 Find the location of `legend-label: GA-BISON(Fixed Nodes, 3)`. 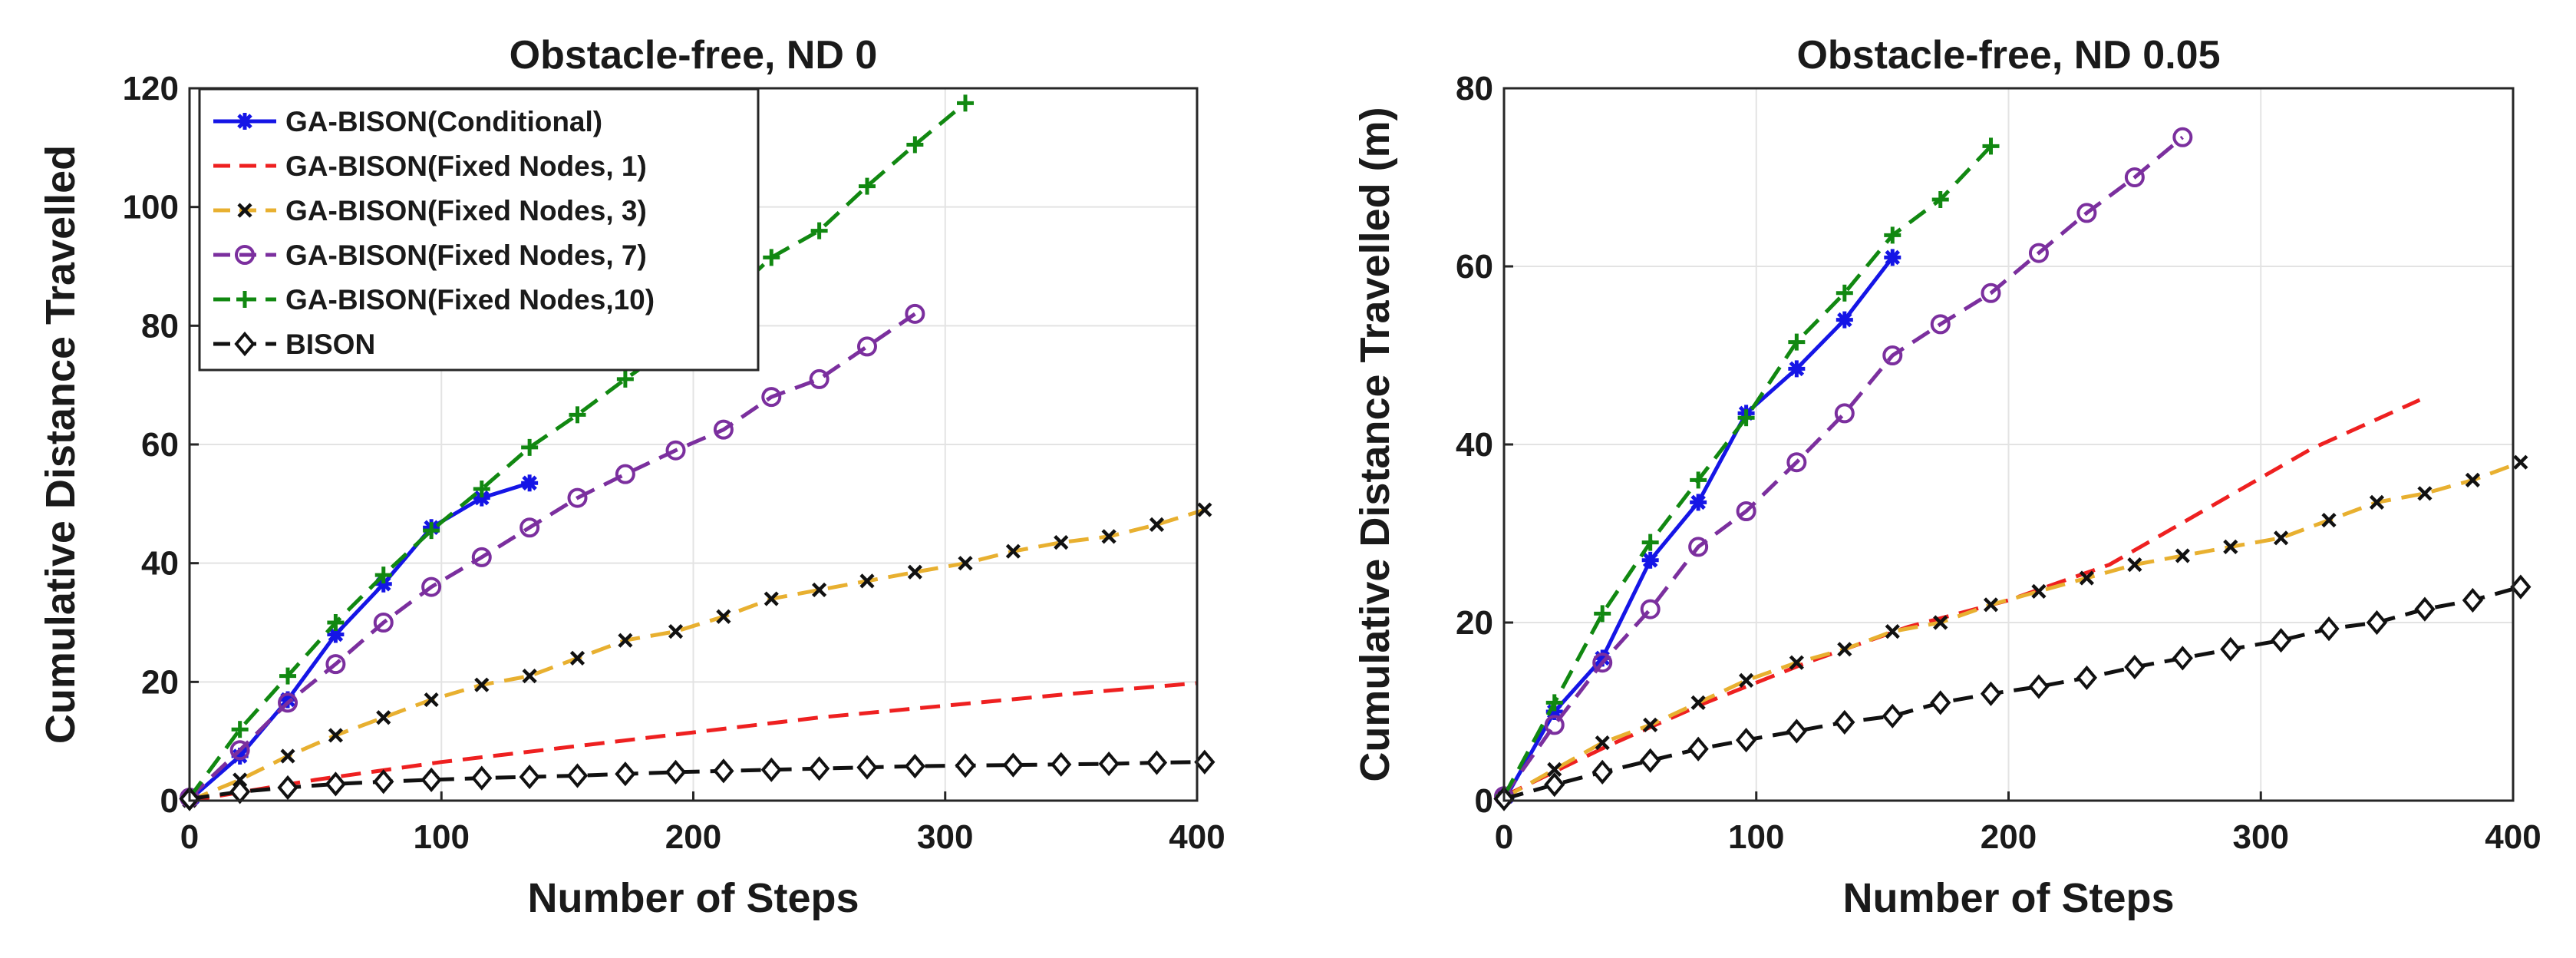

legend-label: GA-BISON(Fixed Nodes, 3) is located at coordinates (466, 211).